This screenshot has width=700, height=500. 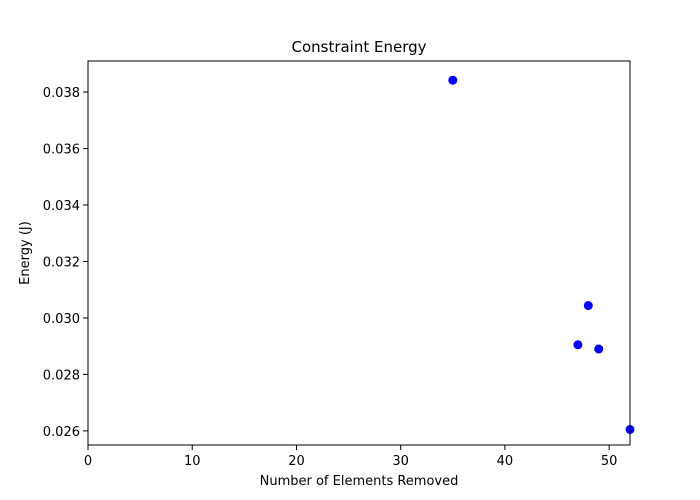 What do you see at coordinates (358, 47) in the screenshot?
I see `chart-title: Constraint Energy` at bounding box center [358, 47].